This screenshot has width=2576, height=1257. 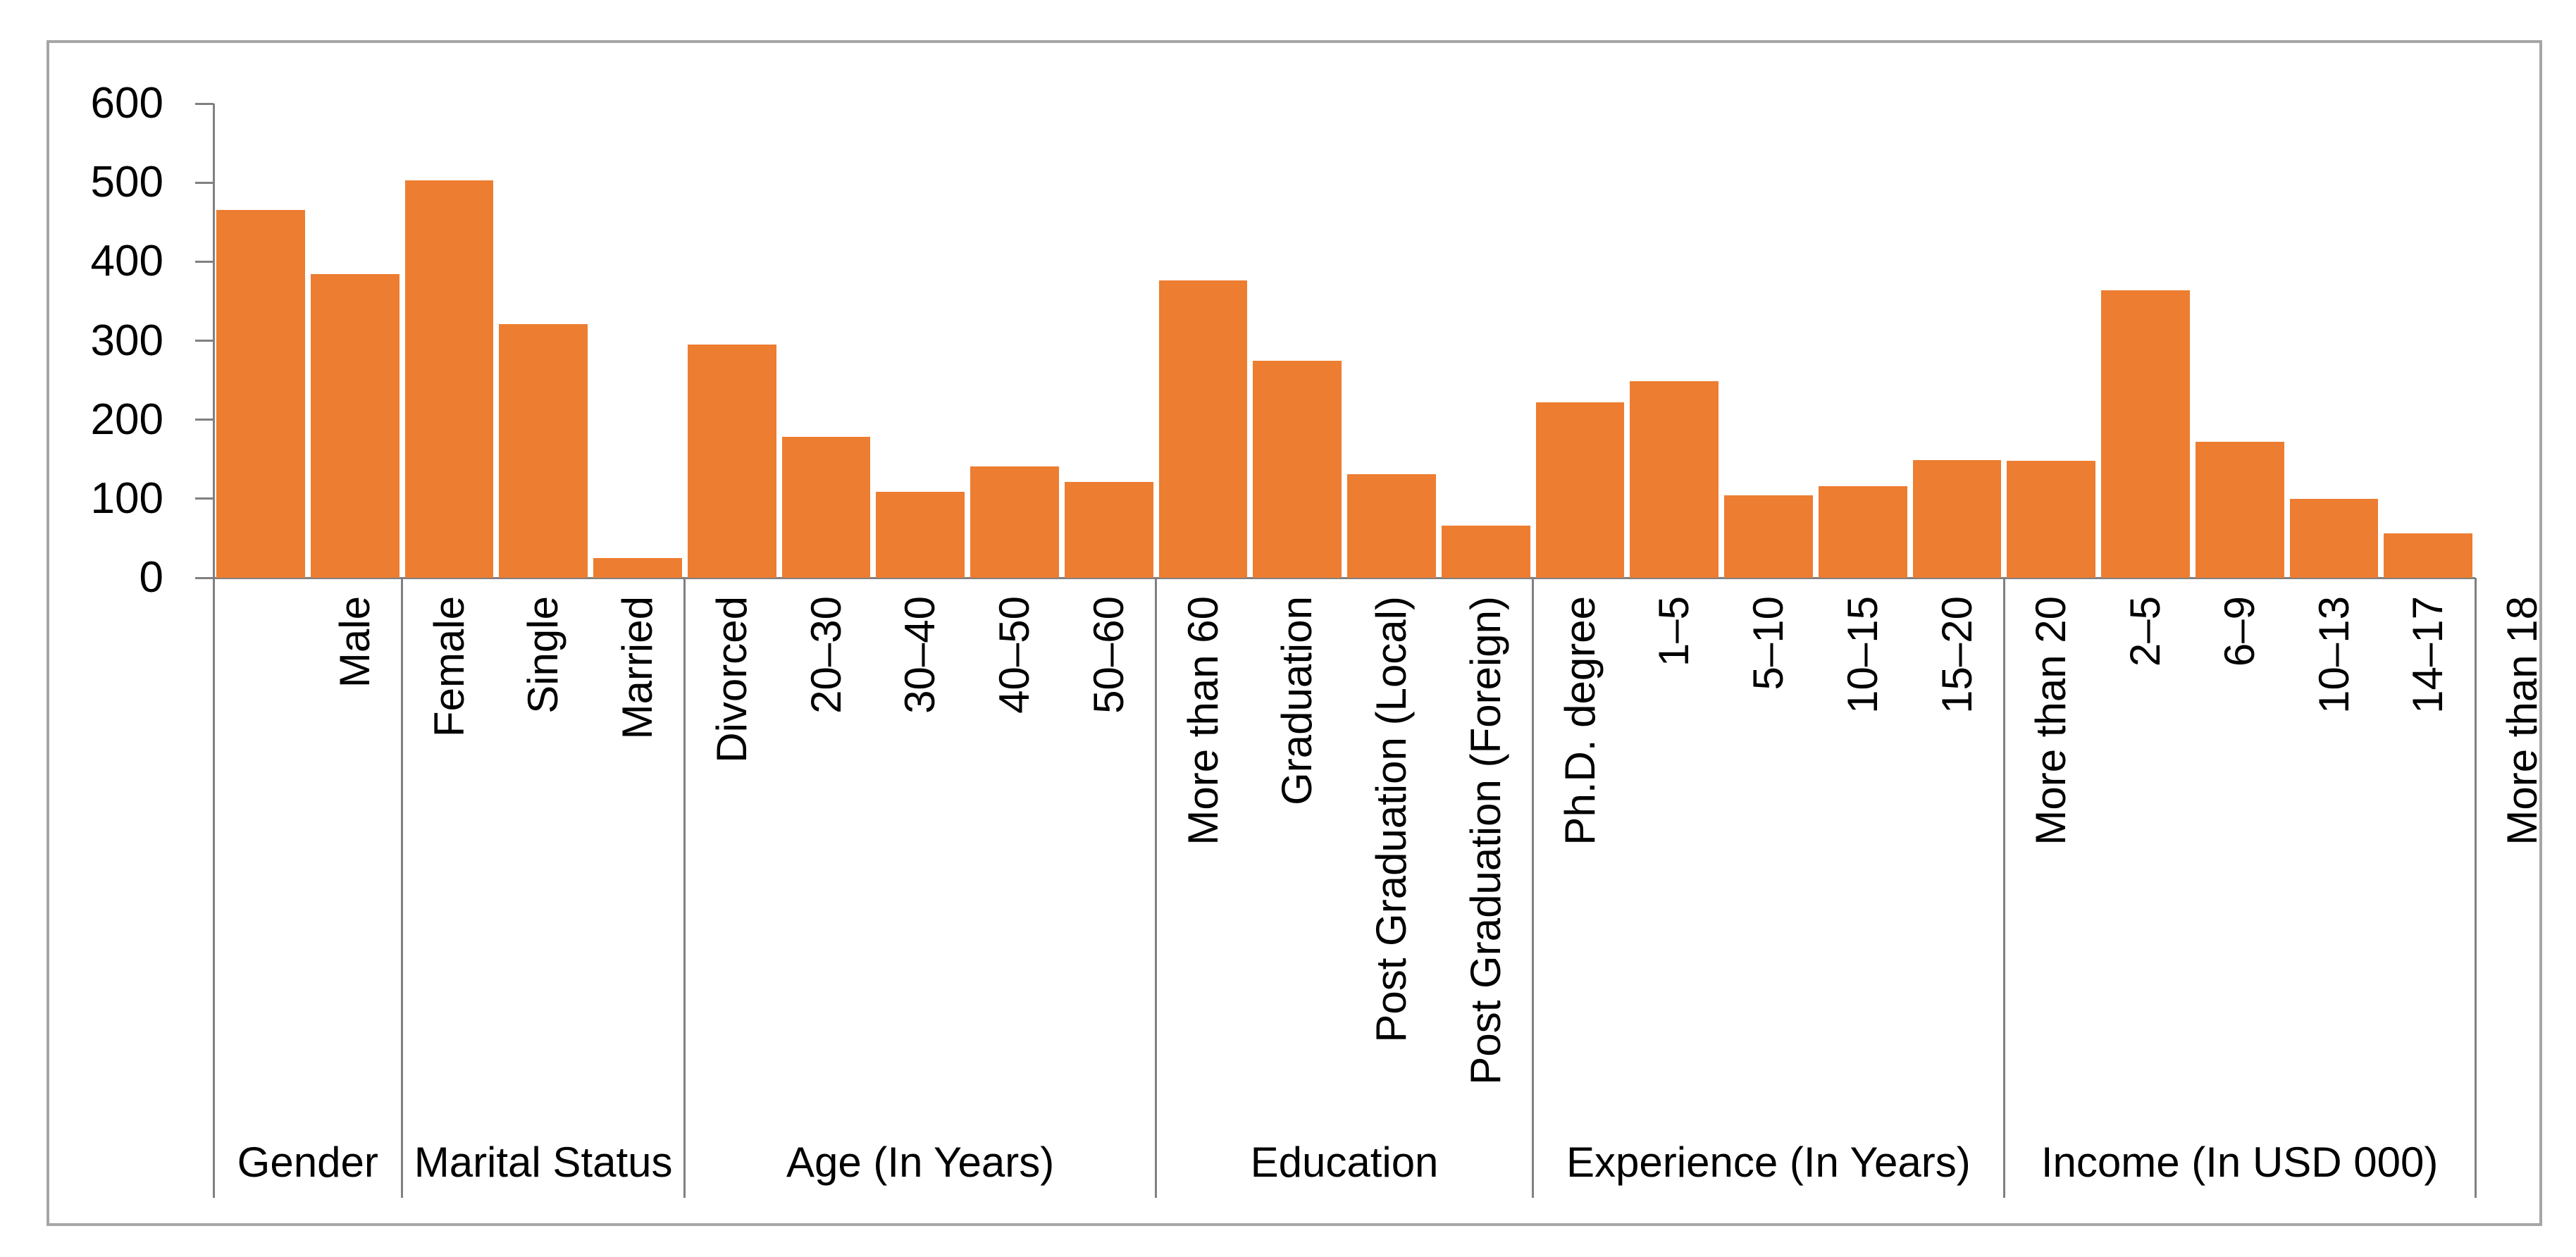 I want to click on bar-male, so click(x=260, y=394).